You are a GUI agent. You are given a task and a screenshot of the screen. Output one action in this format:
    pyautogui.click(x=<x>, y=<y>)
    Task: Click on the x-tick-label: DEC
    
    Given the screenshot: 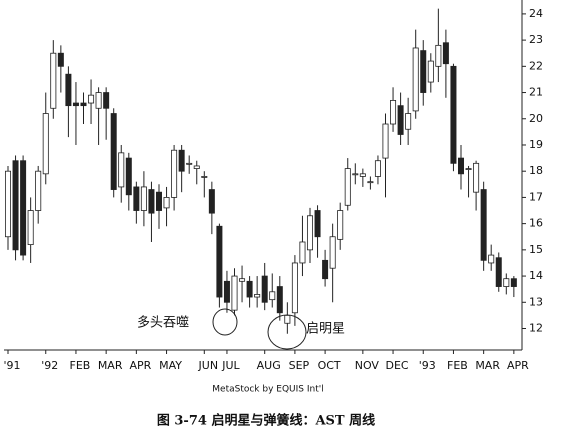 What is the action you would take?
    pyautogui.click(x=396, y=365)
    